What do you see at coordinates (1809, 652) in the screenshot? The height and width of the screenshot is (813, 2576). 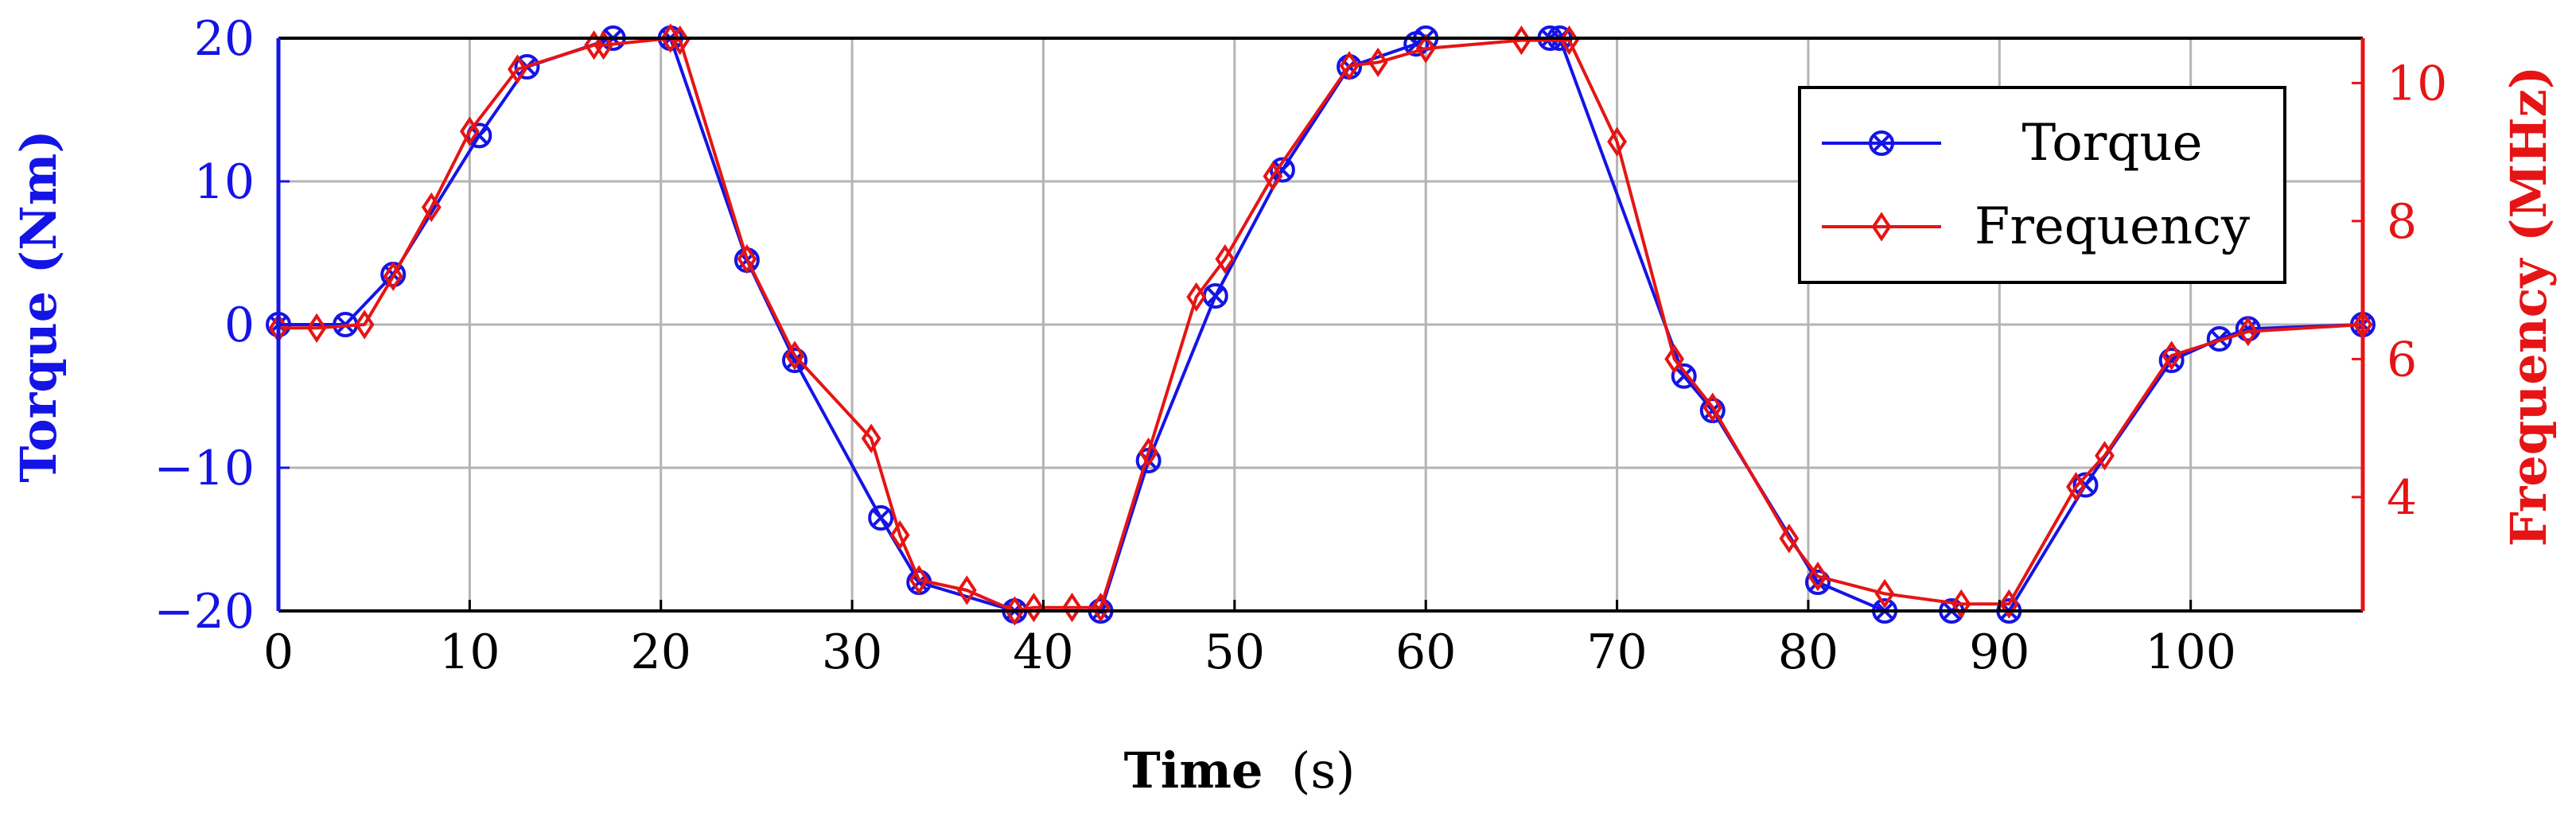 I see `x-tick-label: 80` at bounding box center [1809, 652].